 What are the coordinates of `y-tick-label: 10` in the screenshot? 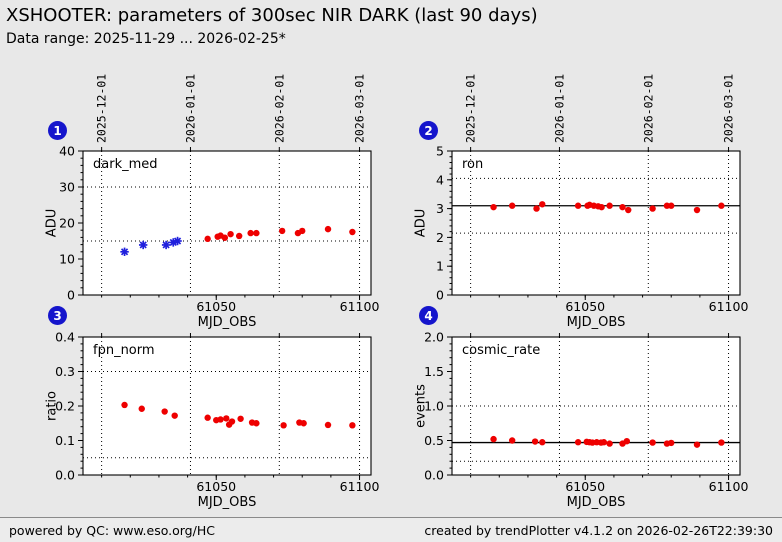 It's located at (67, 259).